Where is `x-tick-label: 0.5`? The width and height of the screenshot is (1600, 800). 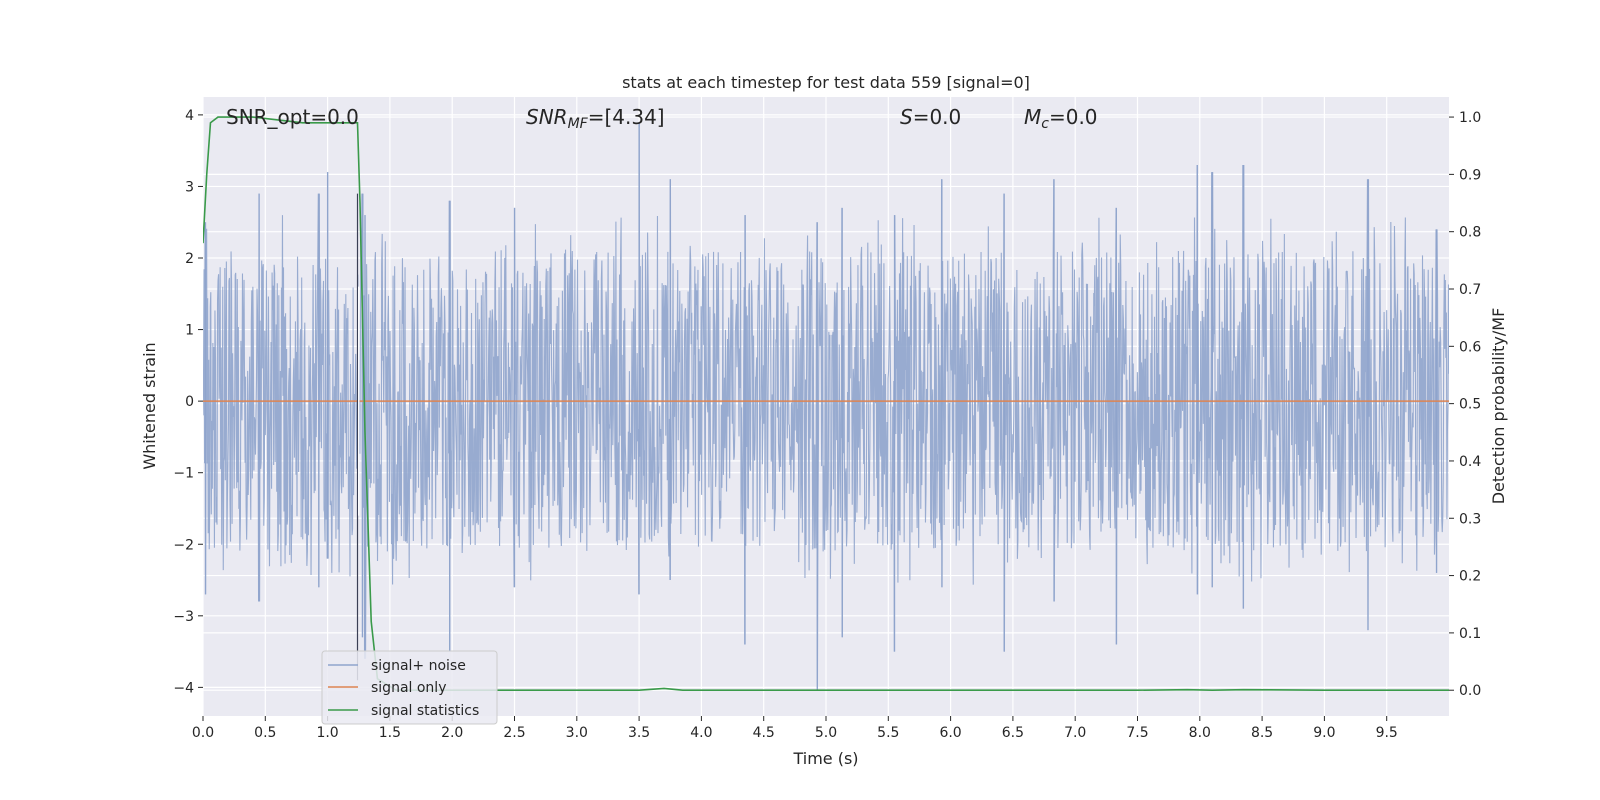 x-tick-label: 0.5 is located at coordinates (265, 733).